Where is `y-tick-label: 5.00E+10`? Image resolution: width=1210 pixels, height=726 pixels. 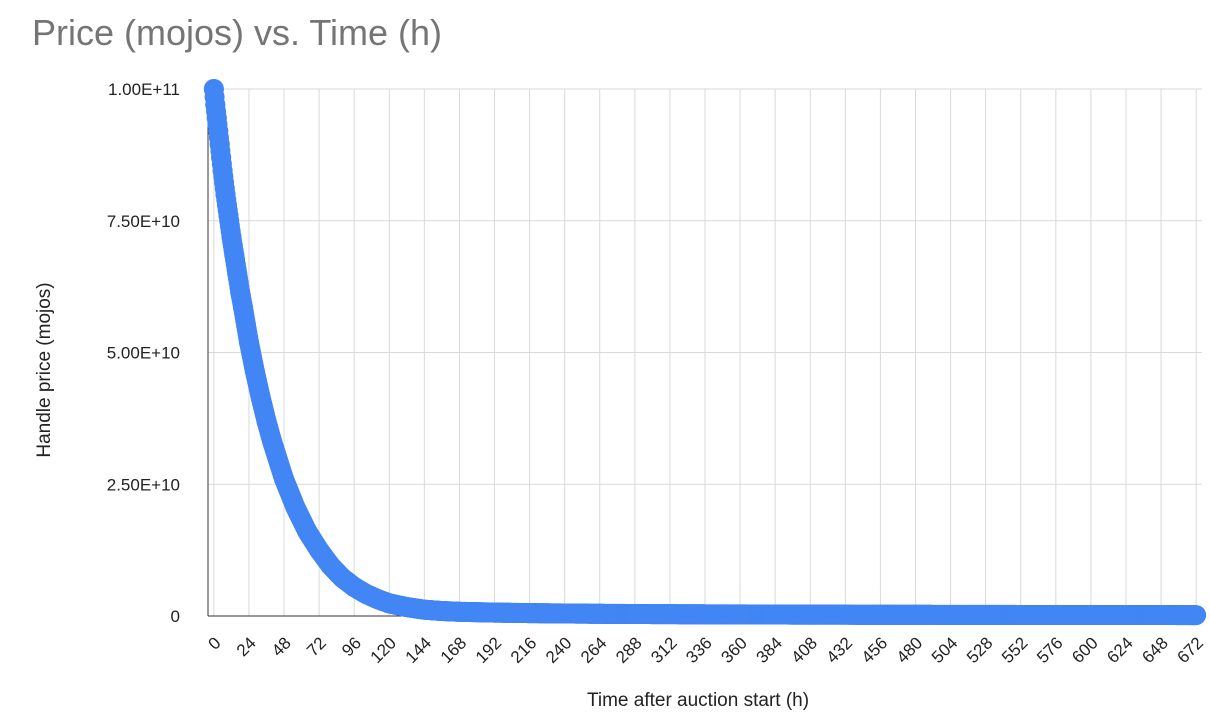 y-tick-label: 5.00E+10 is located at coordinates (143, 353).